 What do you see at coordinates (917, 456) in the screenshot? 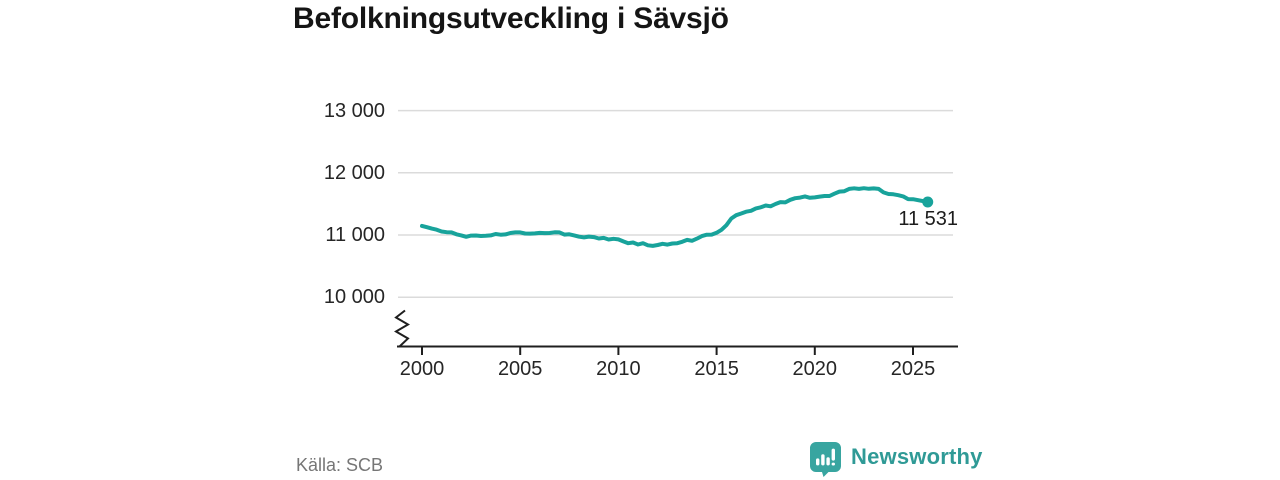
I see `newsworthy-wordmark: Newsworthy` at bounding box center [917, 456].